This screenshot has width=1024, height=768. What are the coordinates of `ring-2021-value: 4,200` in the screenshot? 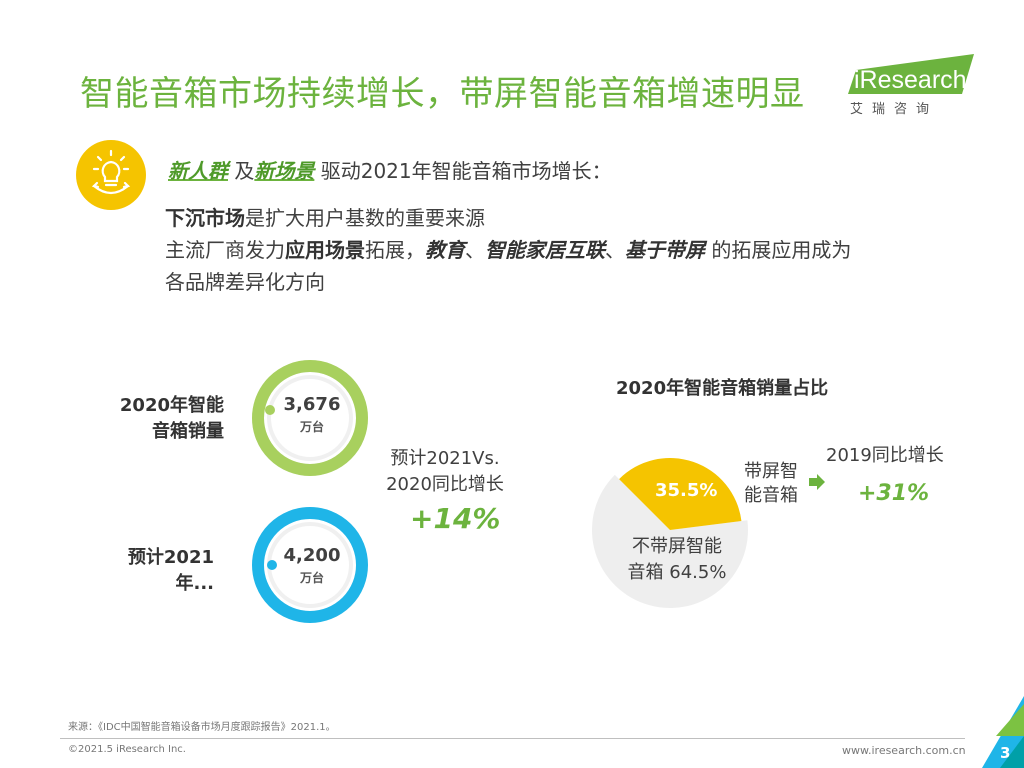 It's located at (312, 555).